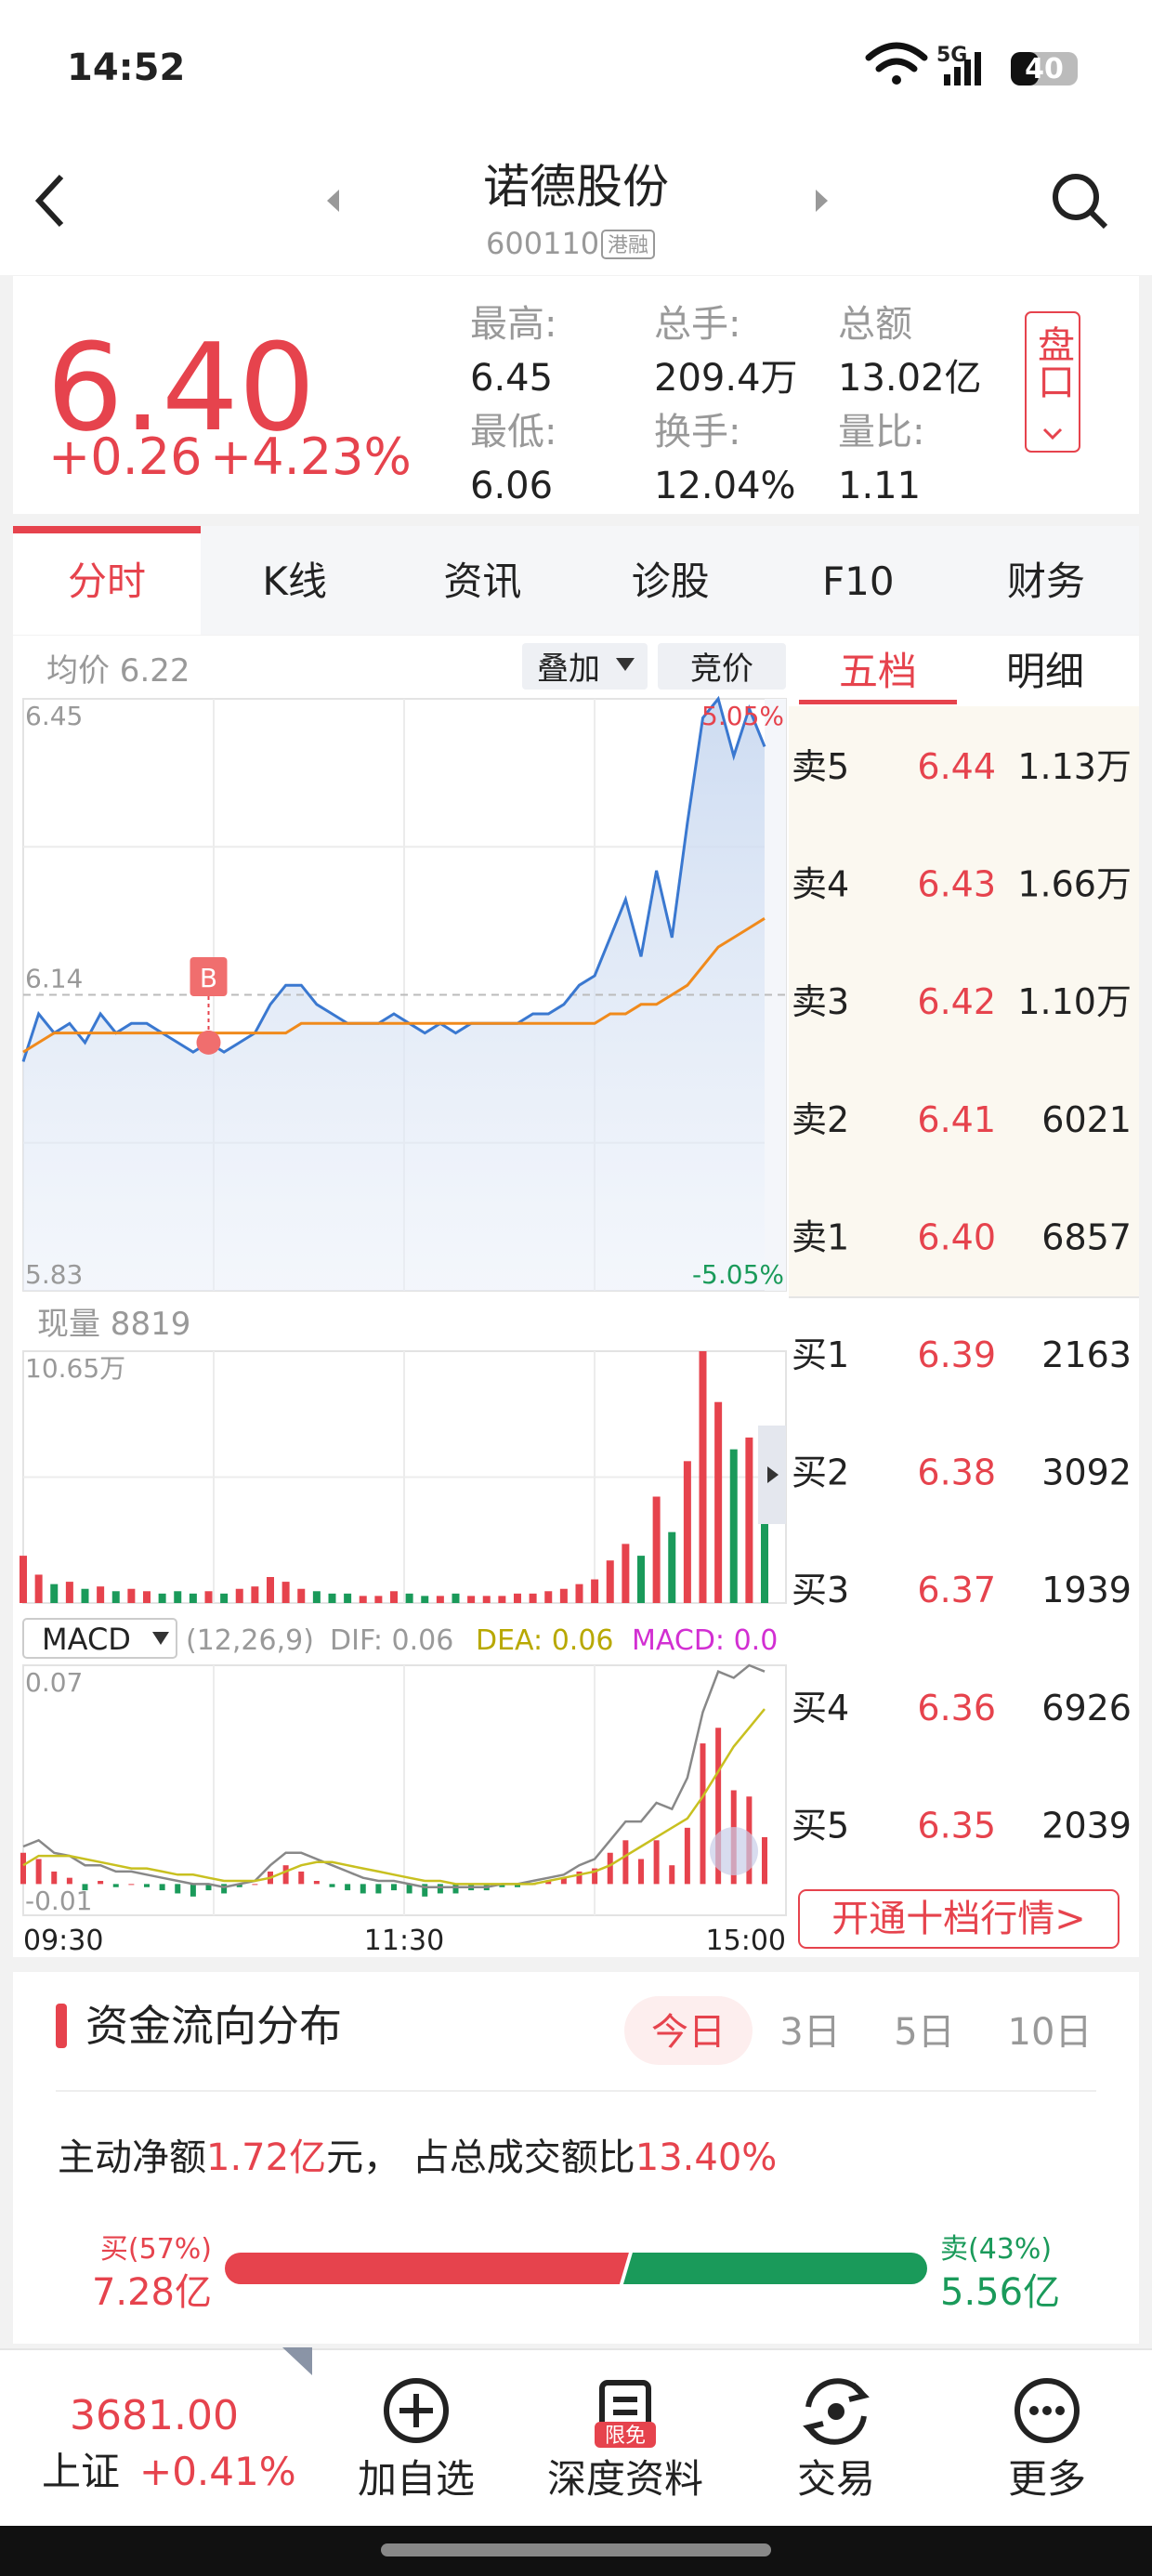 The width and height of the screenshot is (1152, 2576). Describe the element at coordinates (958, 1919) in the screenshot. I see `upgrade-button` at that location.